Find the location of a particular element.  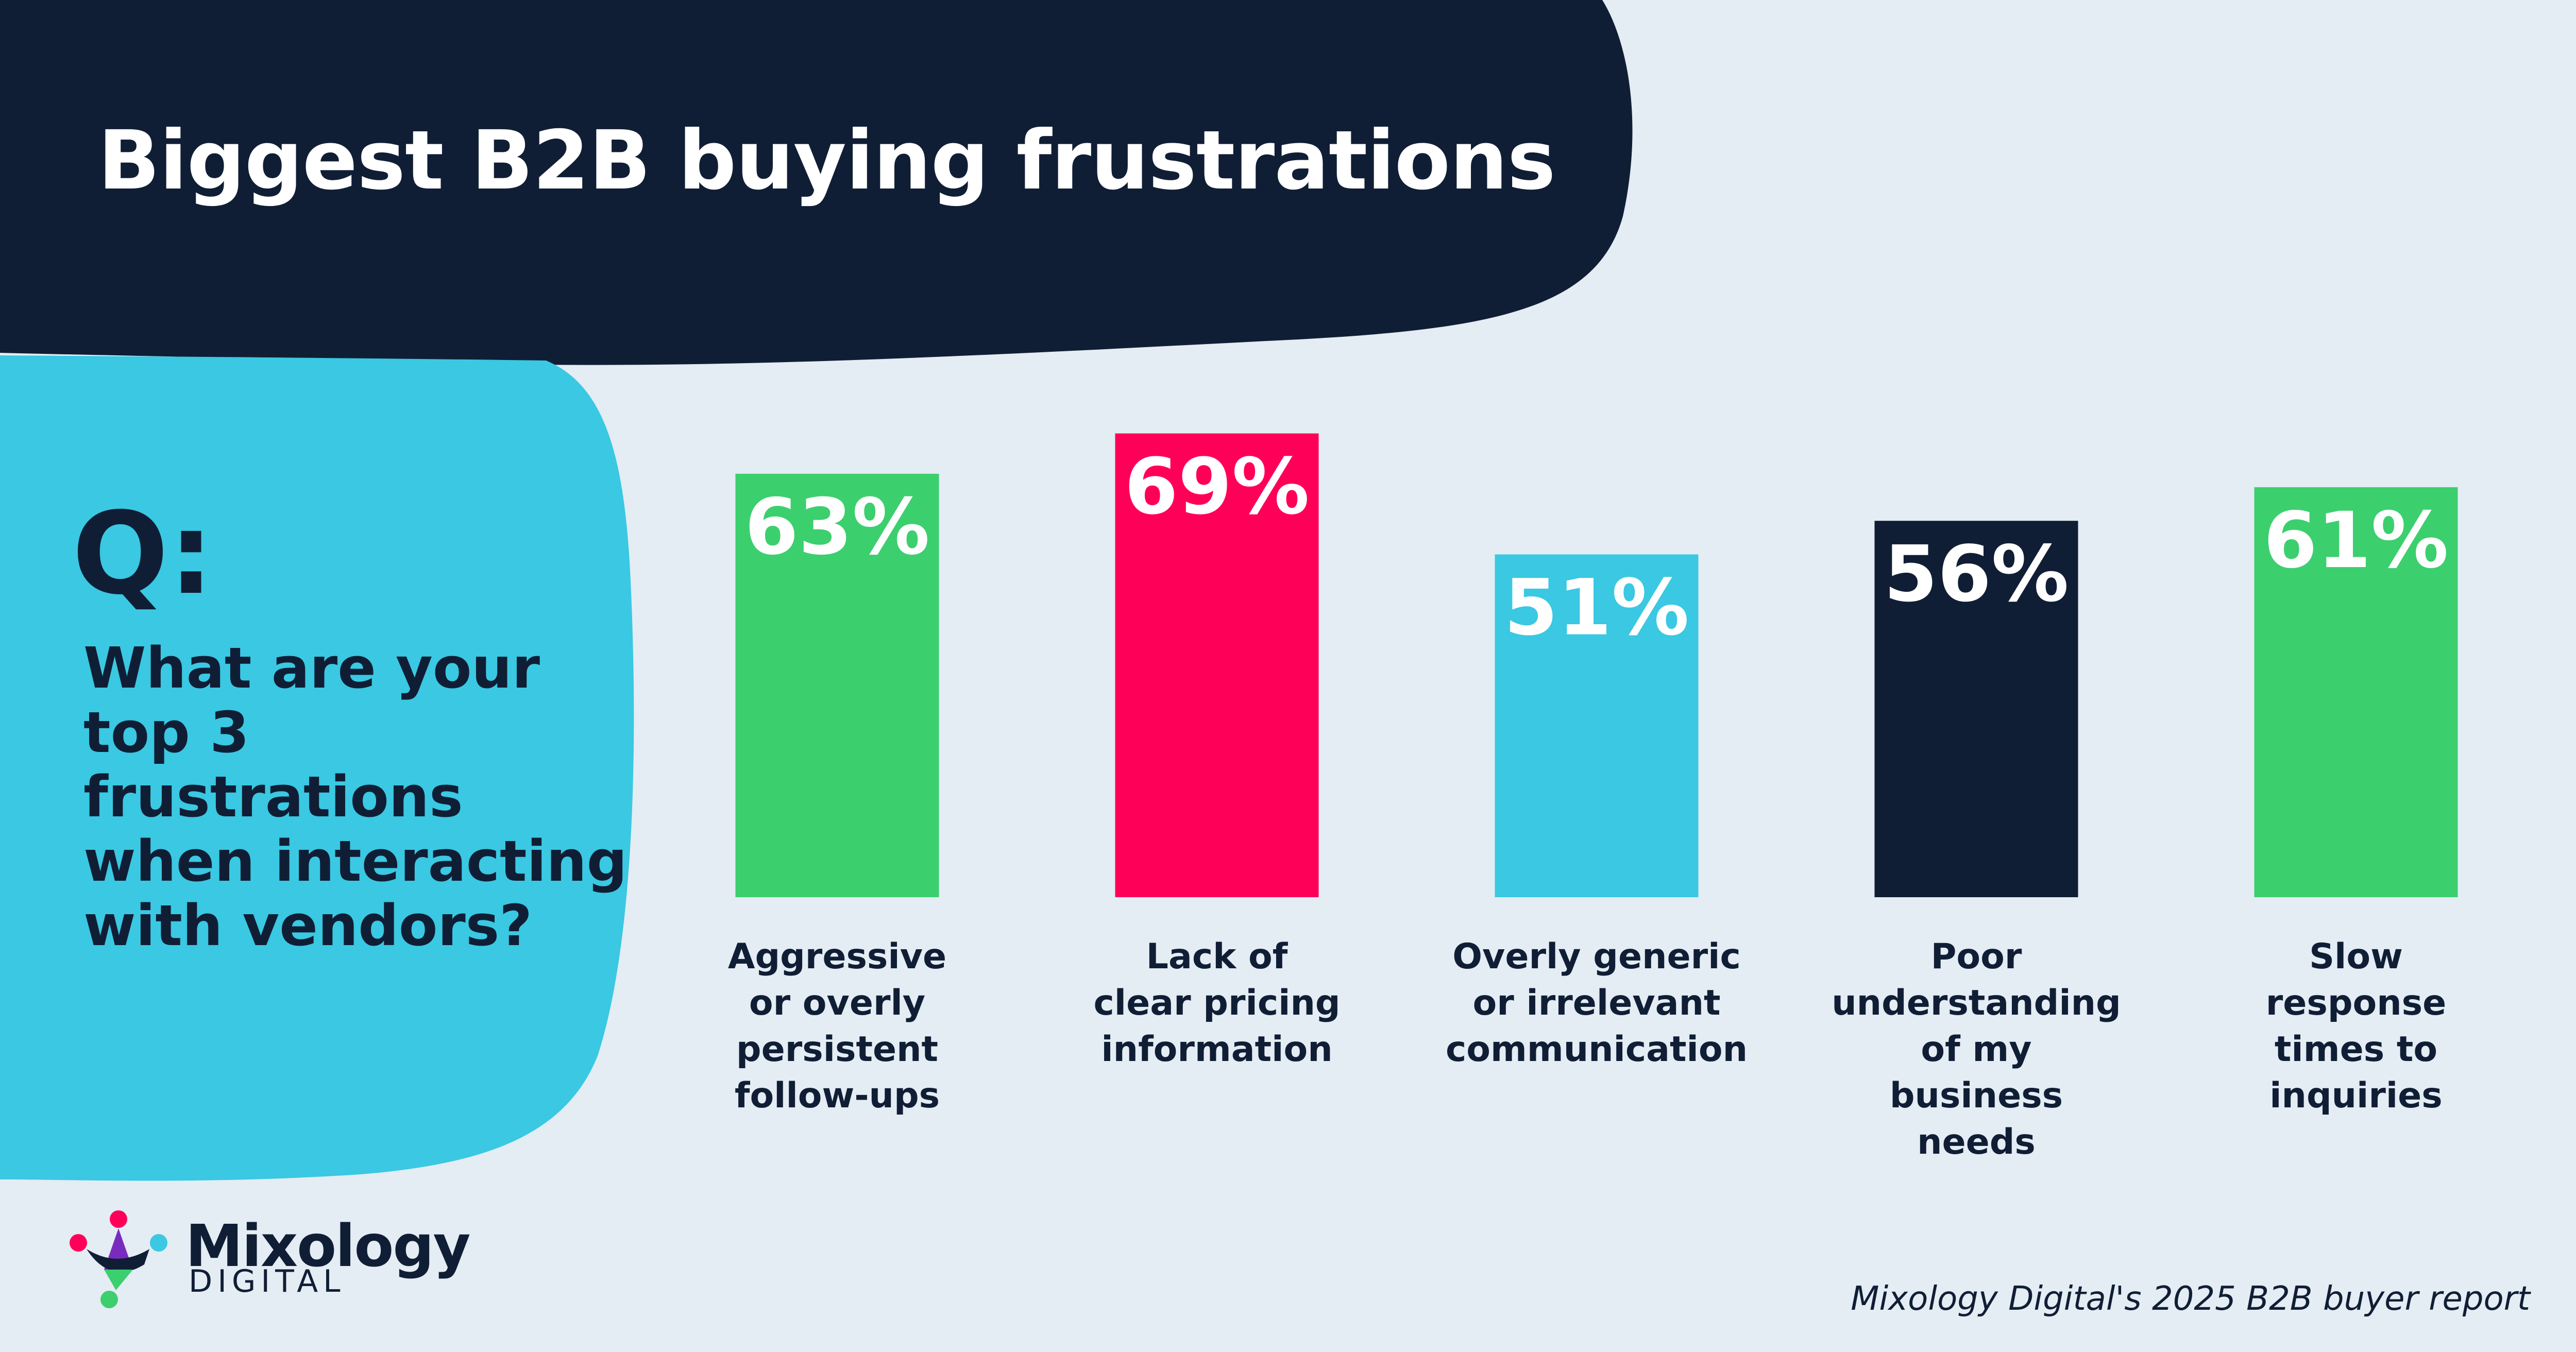

category-label-line: Poor is located at coordinates (1976, 956).